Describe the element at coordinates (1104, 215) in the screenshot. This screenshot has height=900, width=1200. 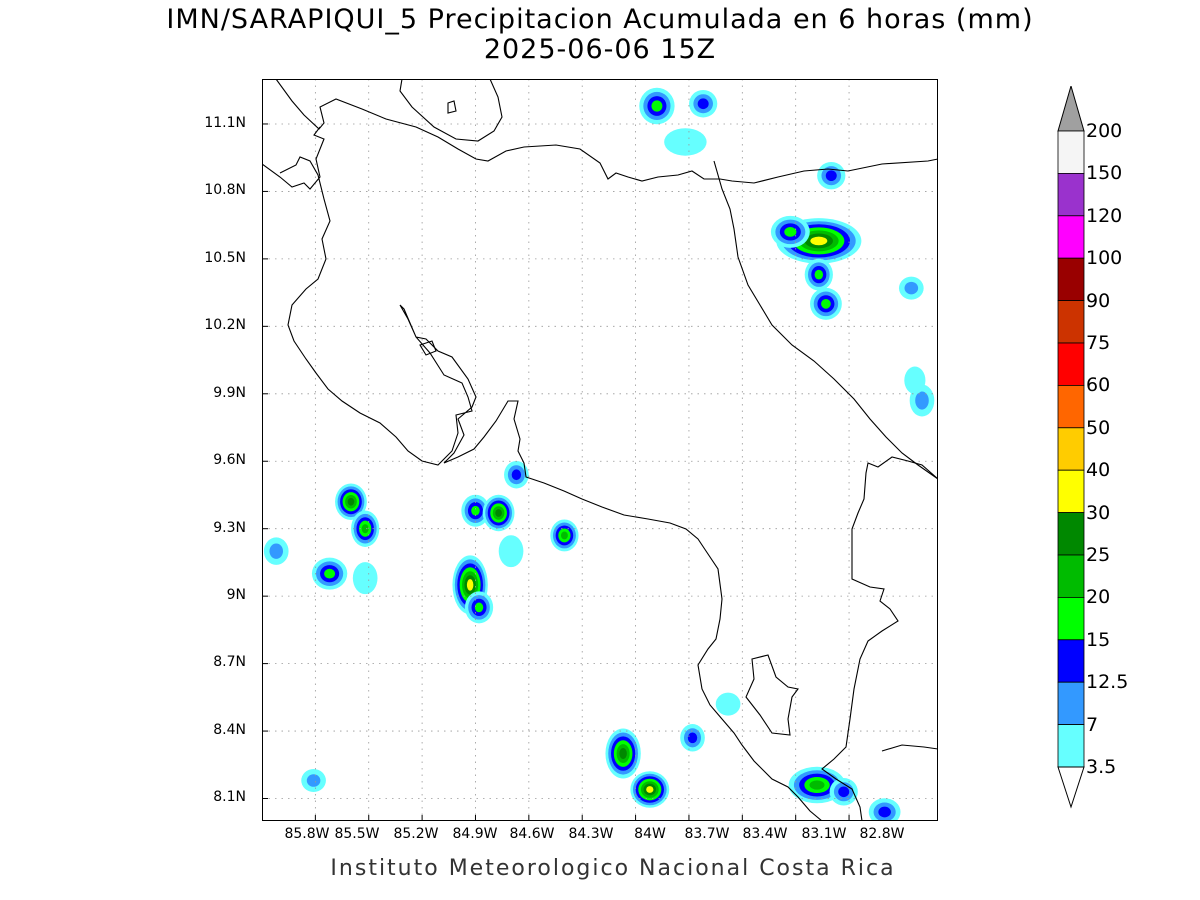
I see `colorbar-label: 120` at that location.